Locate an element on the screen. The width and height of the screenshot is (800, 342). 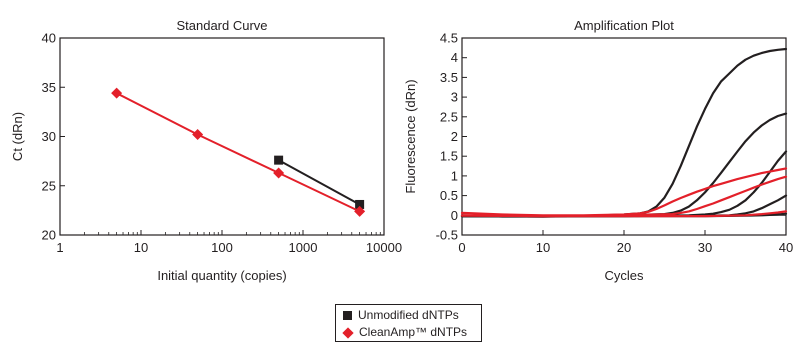
x-tick-label: 1 is located at coordinates (59, 247).